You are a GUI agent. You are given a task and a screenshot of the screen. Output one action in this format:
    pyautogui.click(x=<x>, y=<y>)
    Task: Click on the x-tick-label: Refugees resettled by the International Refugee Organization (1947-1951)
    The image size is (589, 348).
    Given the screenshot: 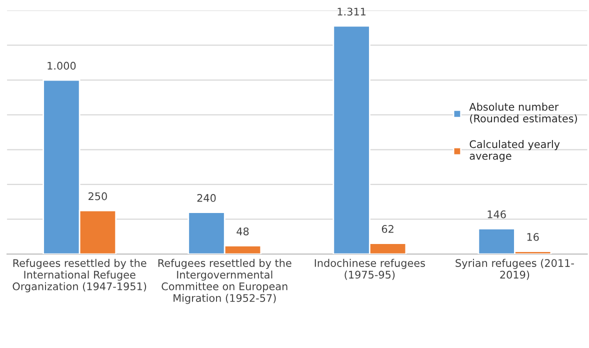 What is the action you would take?
    pyautogui.click(x=79, y=275)
    